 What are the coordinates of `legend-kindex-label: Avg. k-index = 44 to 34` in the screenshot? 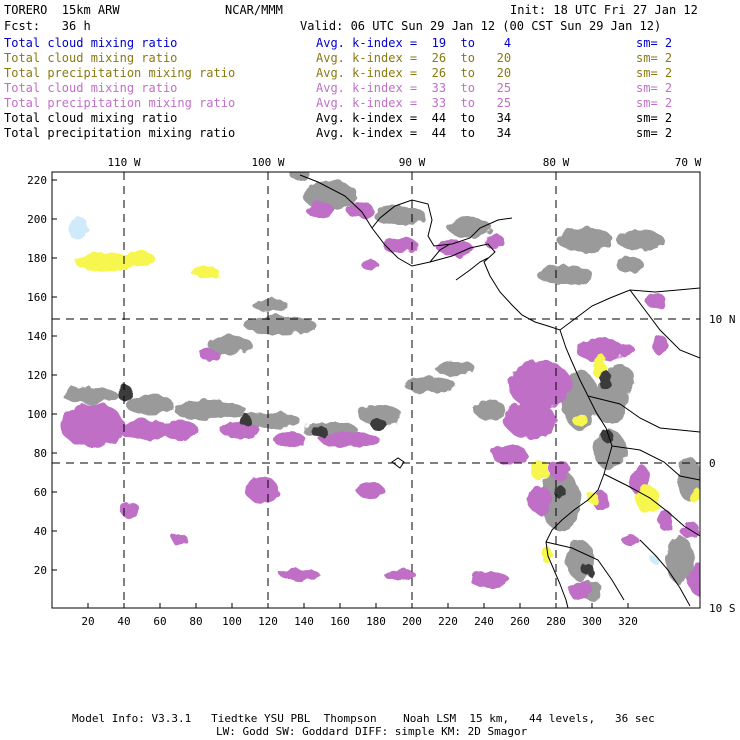 It's located at (414, 118).